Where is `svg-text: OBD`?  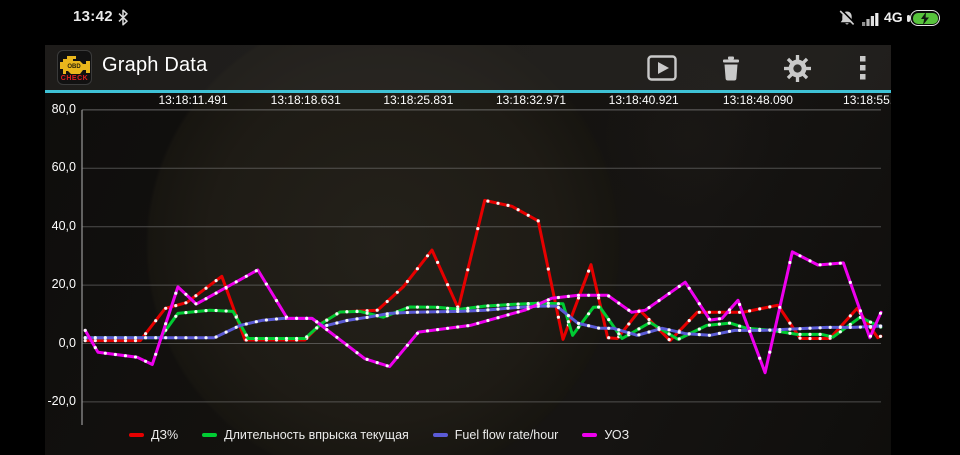 svg-text: OBD is located at coordinates (74, 67).